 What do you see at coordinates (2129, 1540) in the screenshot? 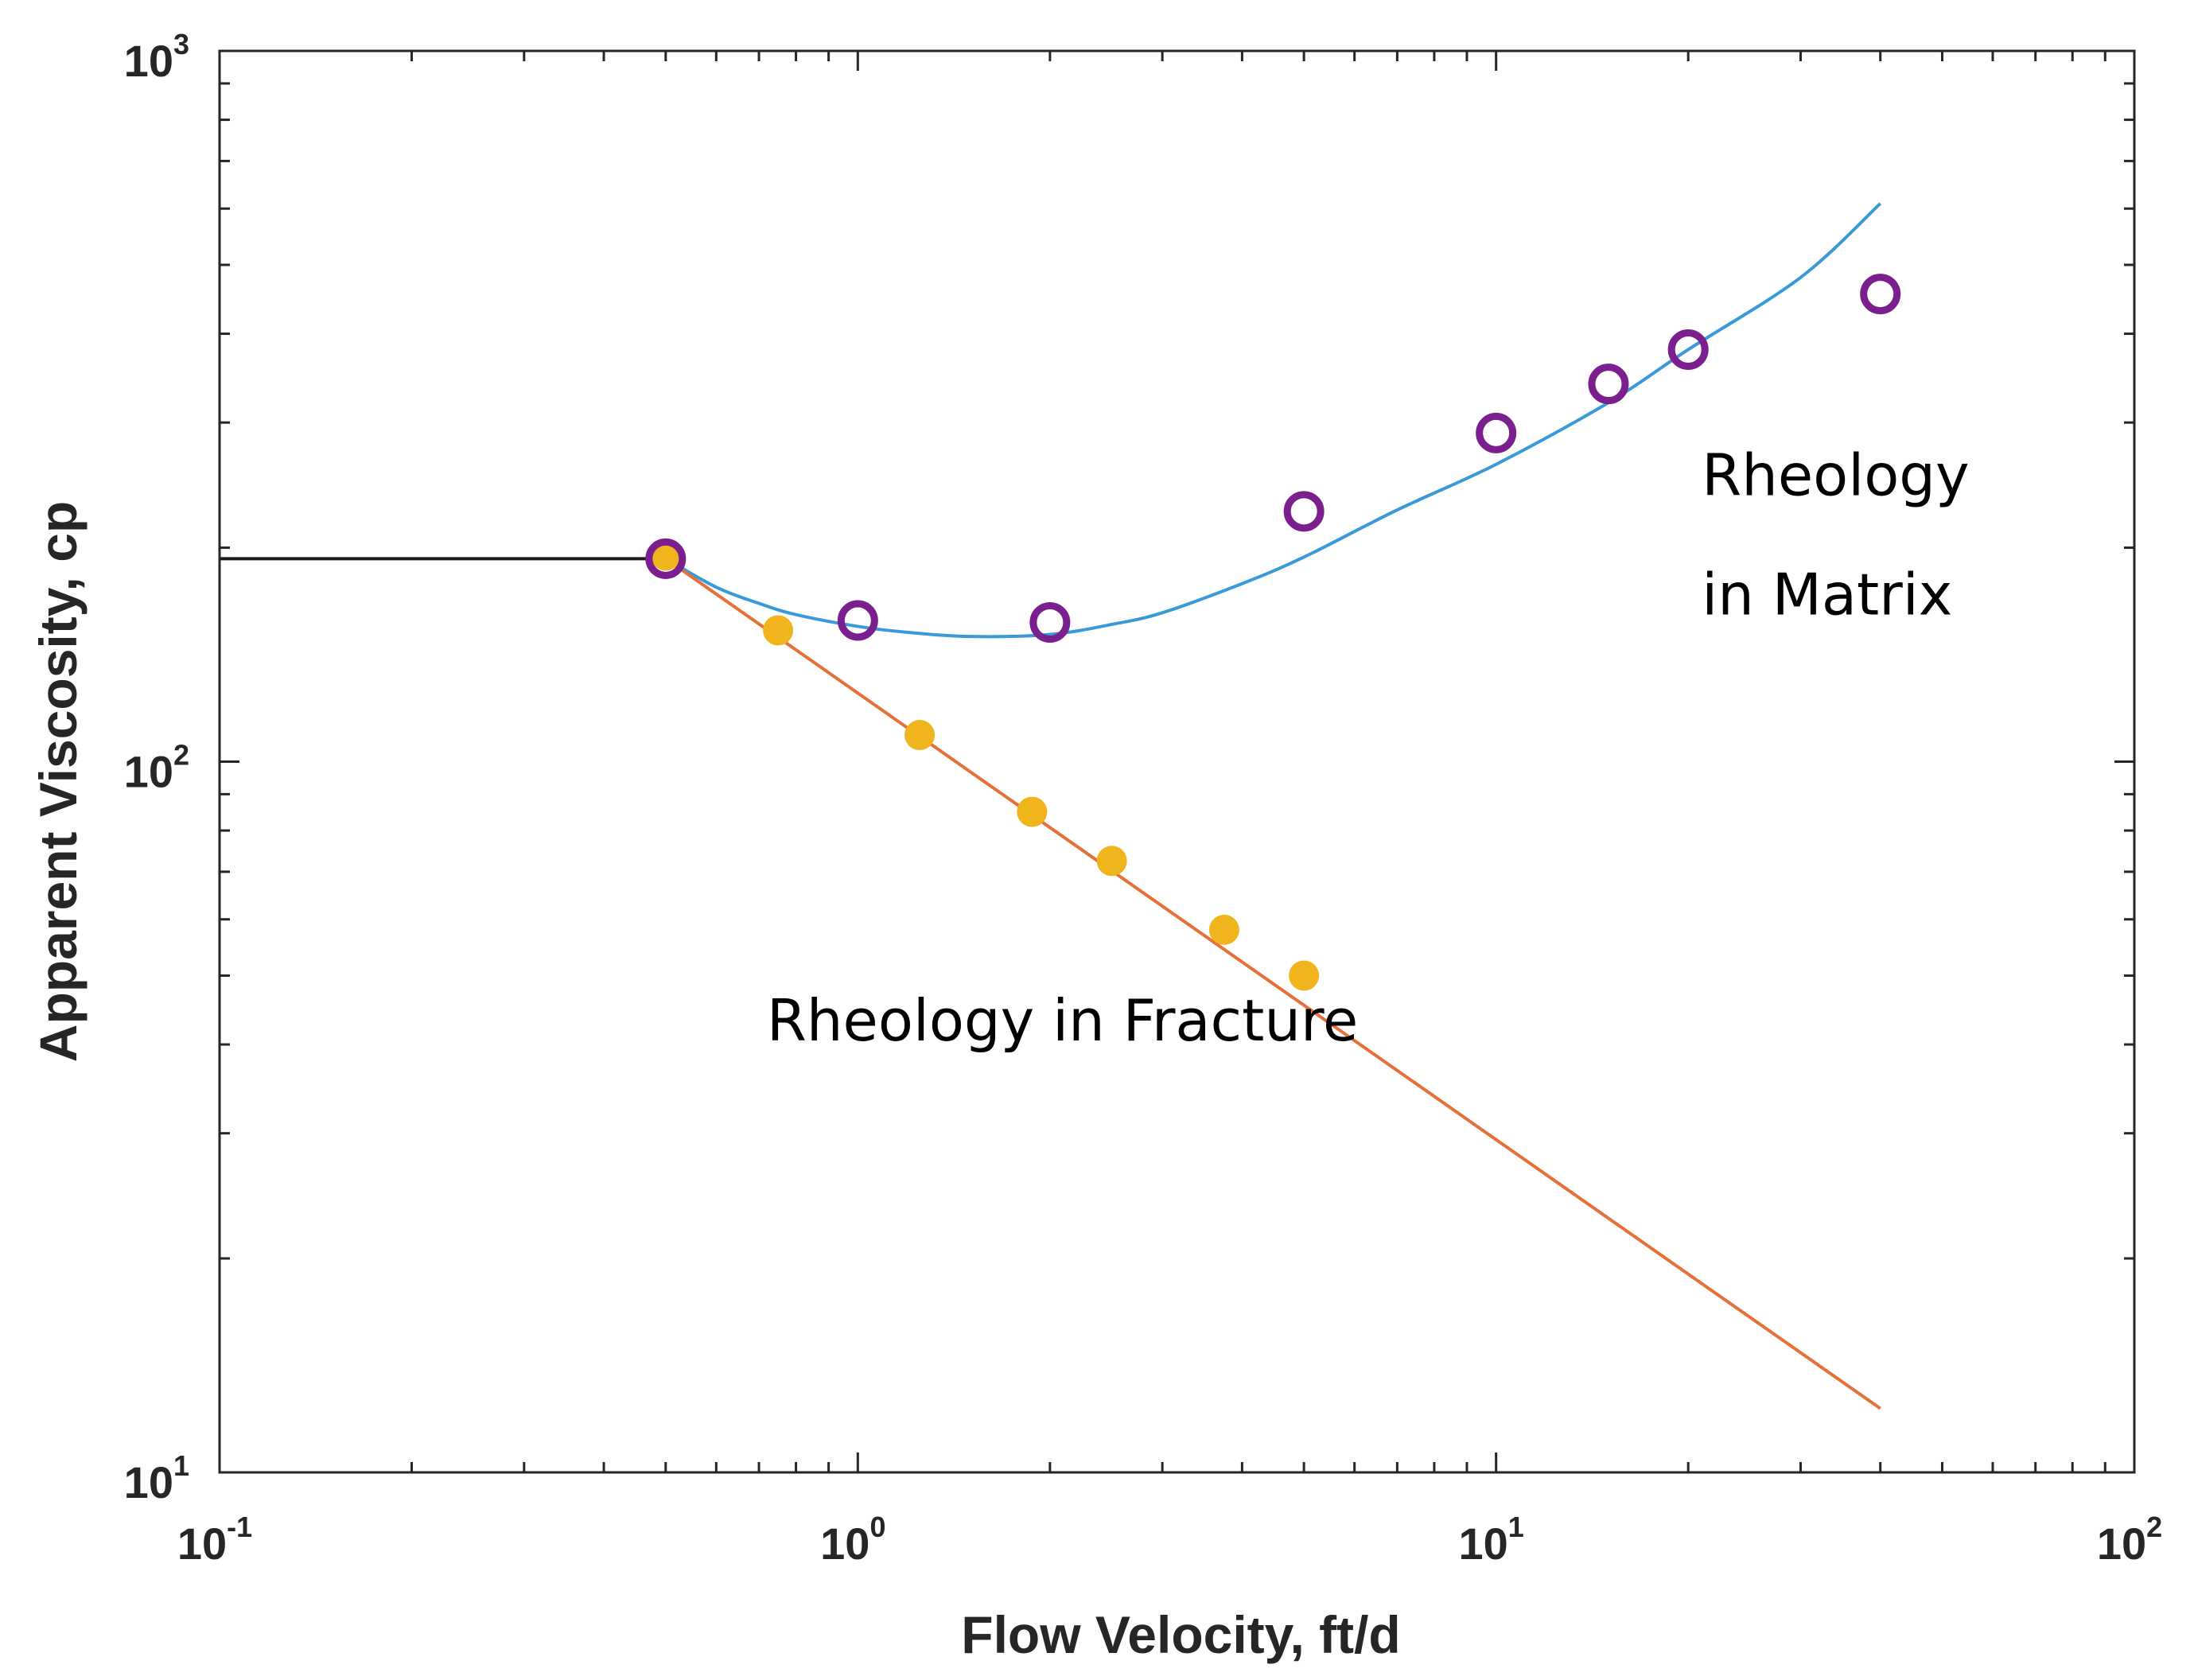
I see `x-tick-label: 10²` at bounding box center [2129, 1540].